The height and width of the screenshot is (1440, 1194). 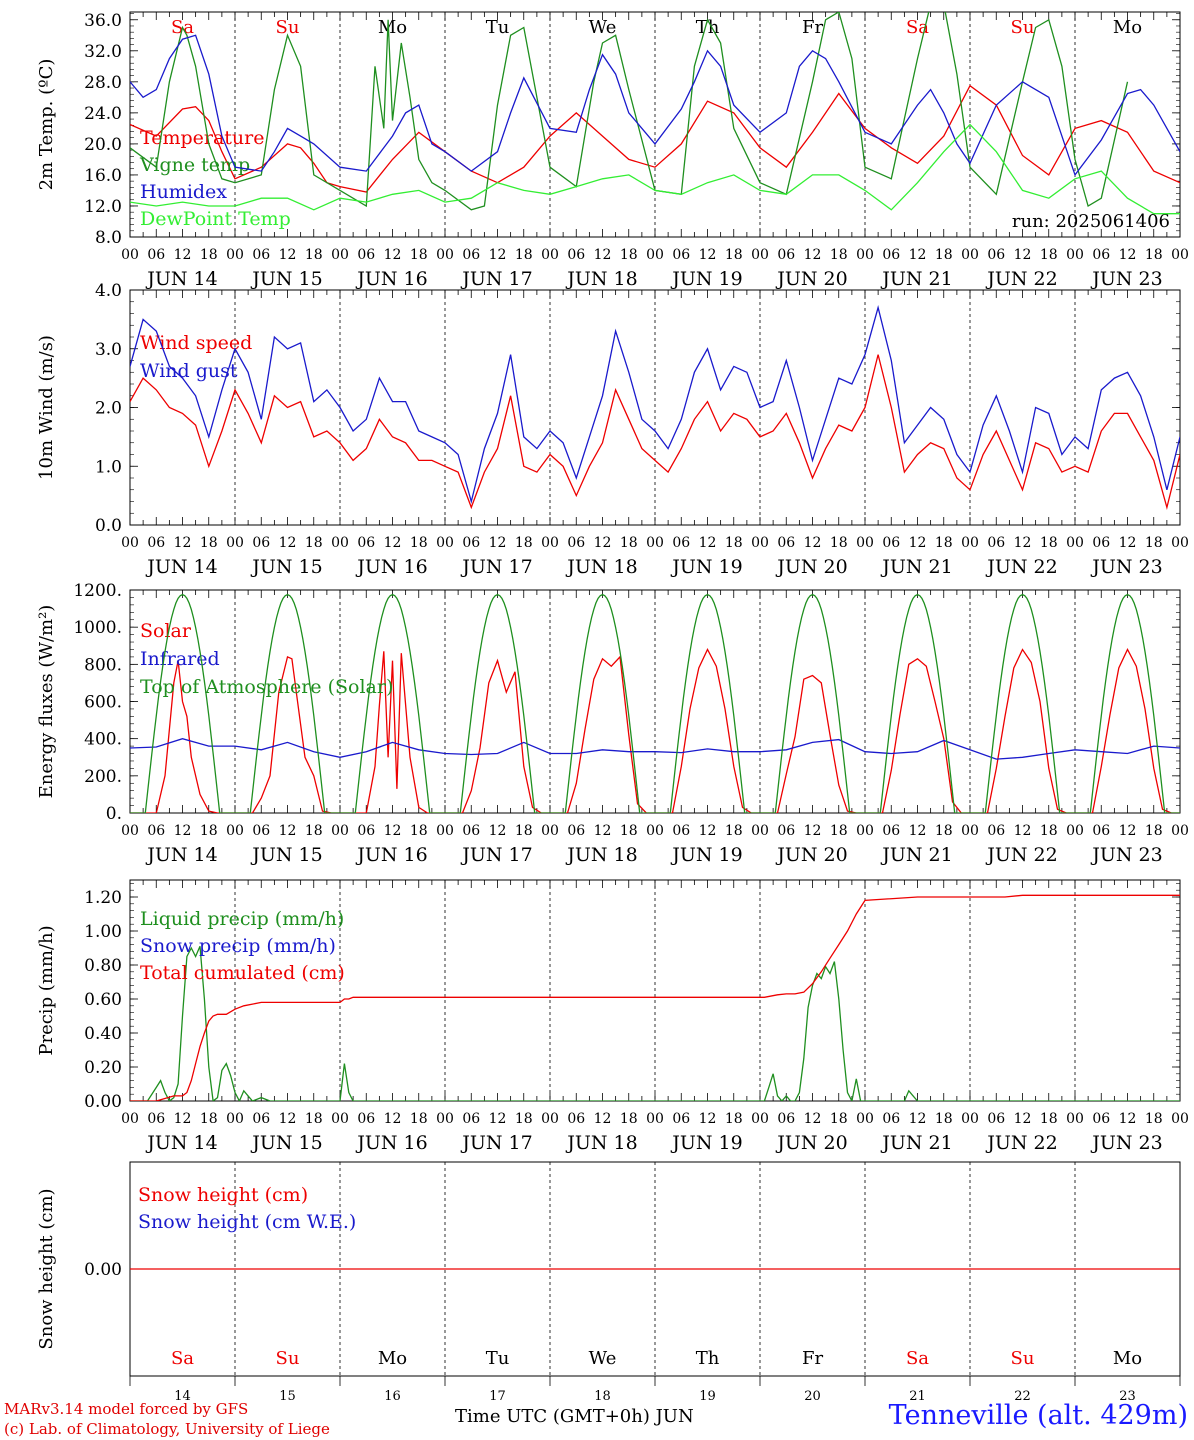 I want to click on model-credit: MARv3.14 model forced by GFS, so click(x=126, y=1409).